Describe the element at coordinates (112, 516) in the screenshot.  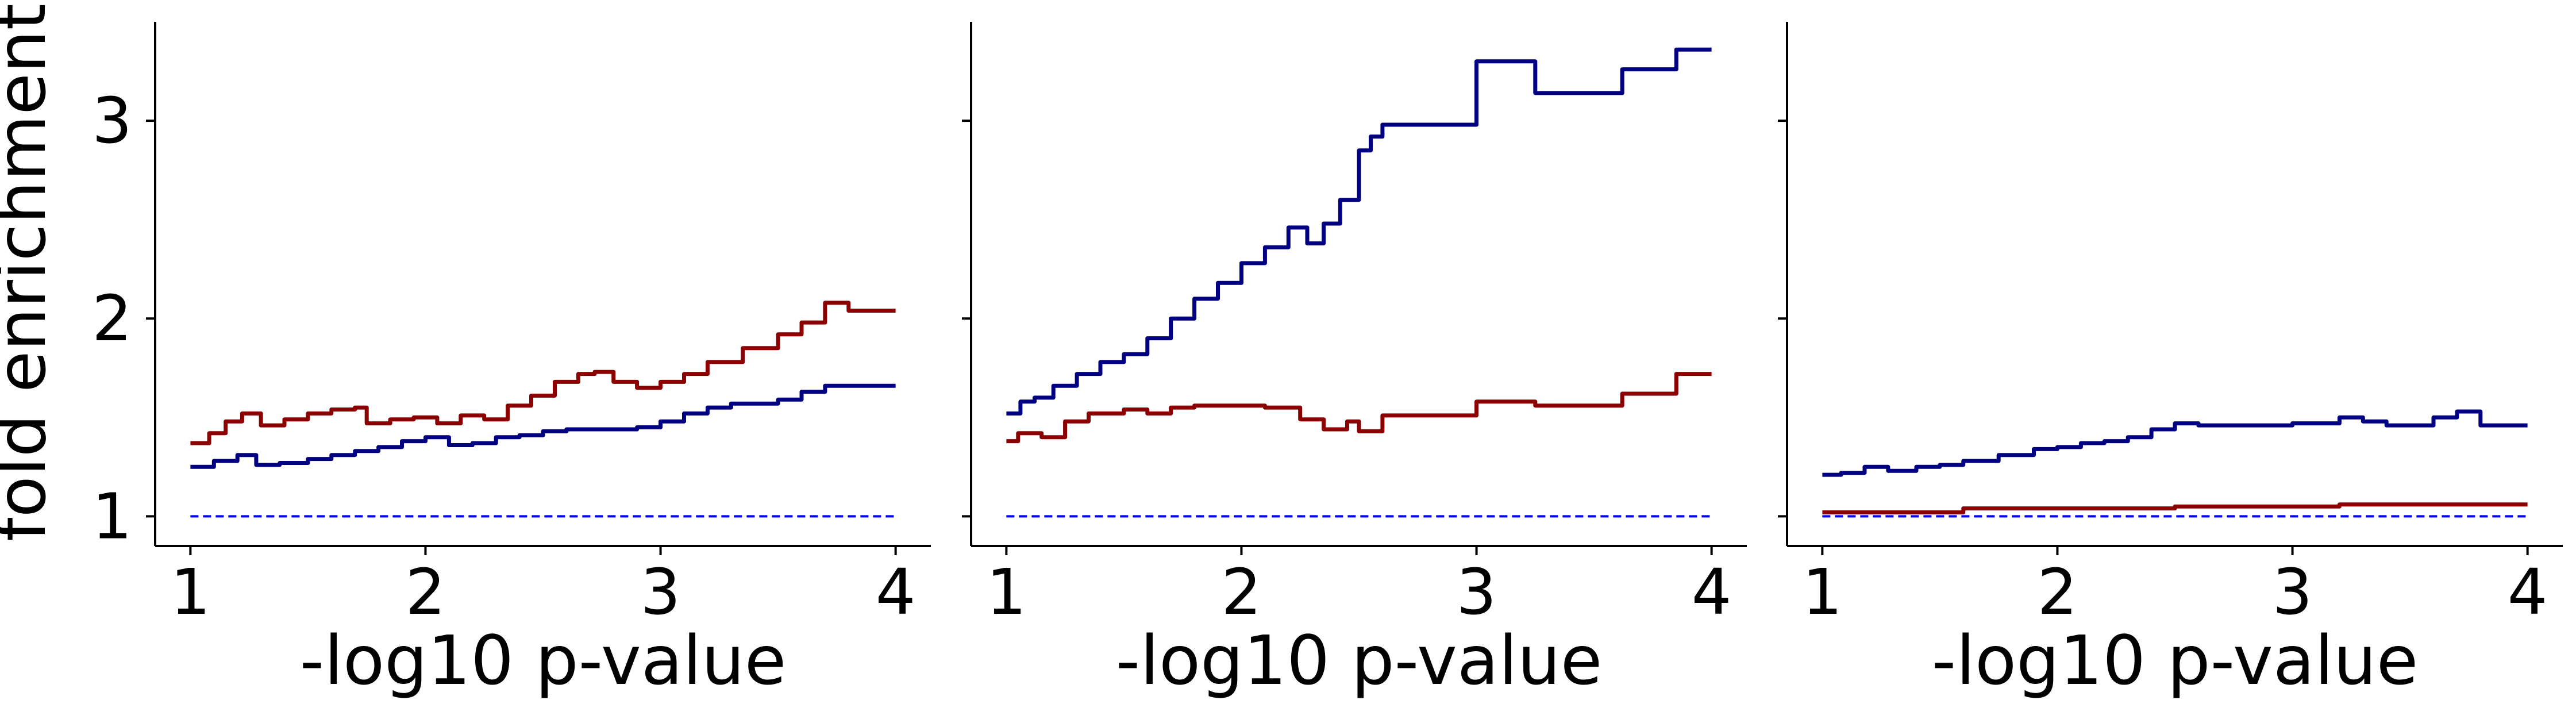
I see `y-tick-label: 1` at that location.